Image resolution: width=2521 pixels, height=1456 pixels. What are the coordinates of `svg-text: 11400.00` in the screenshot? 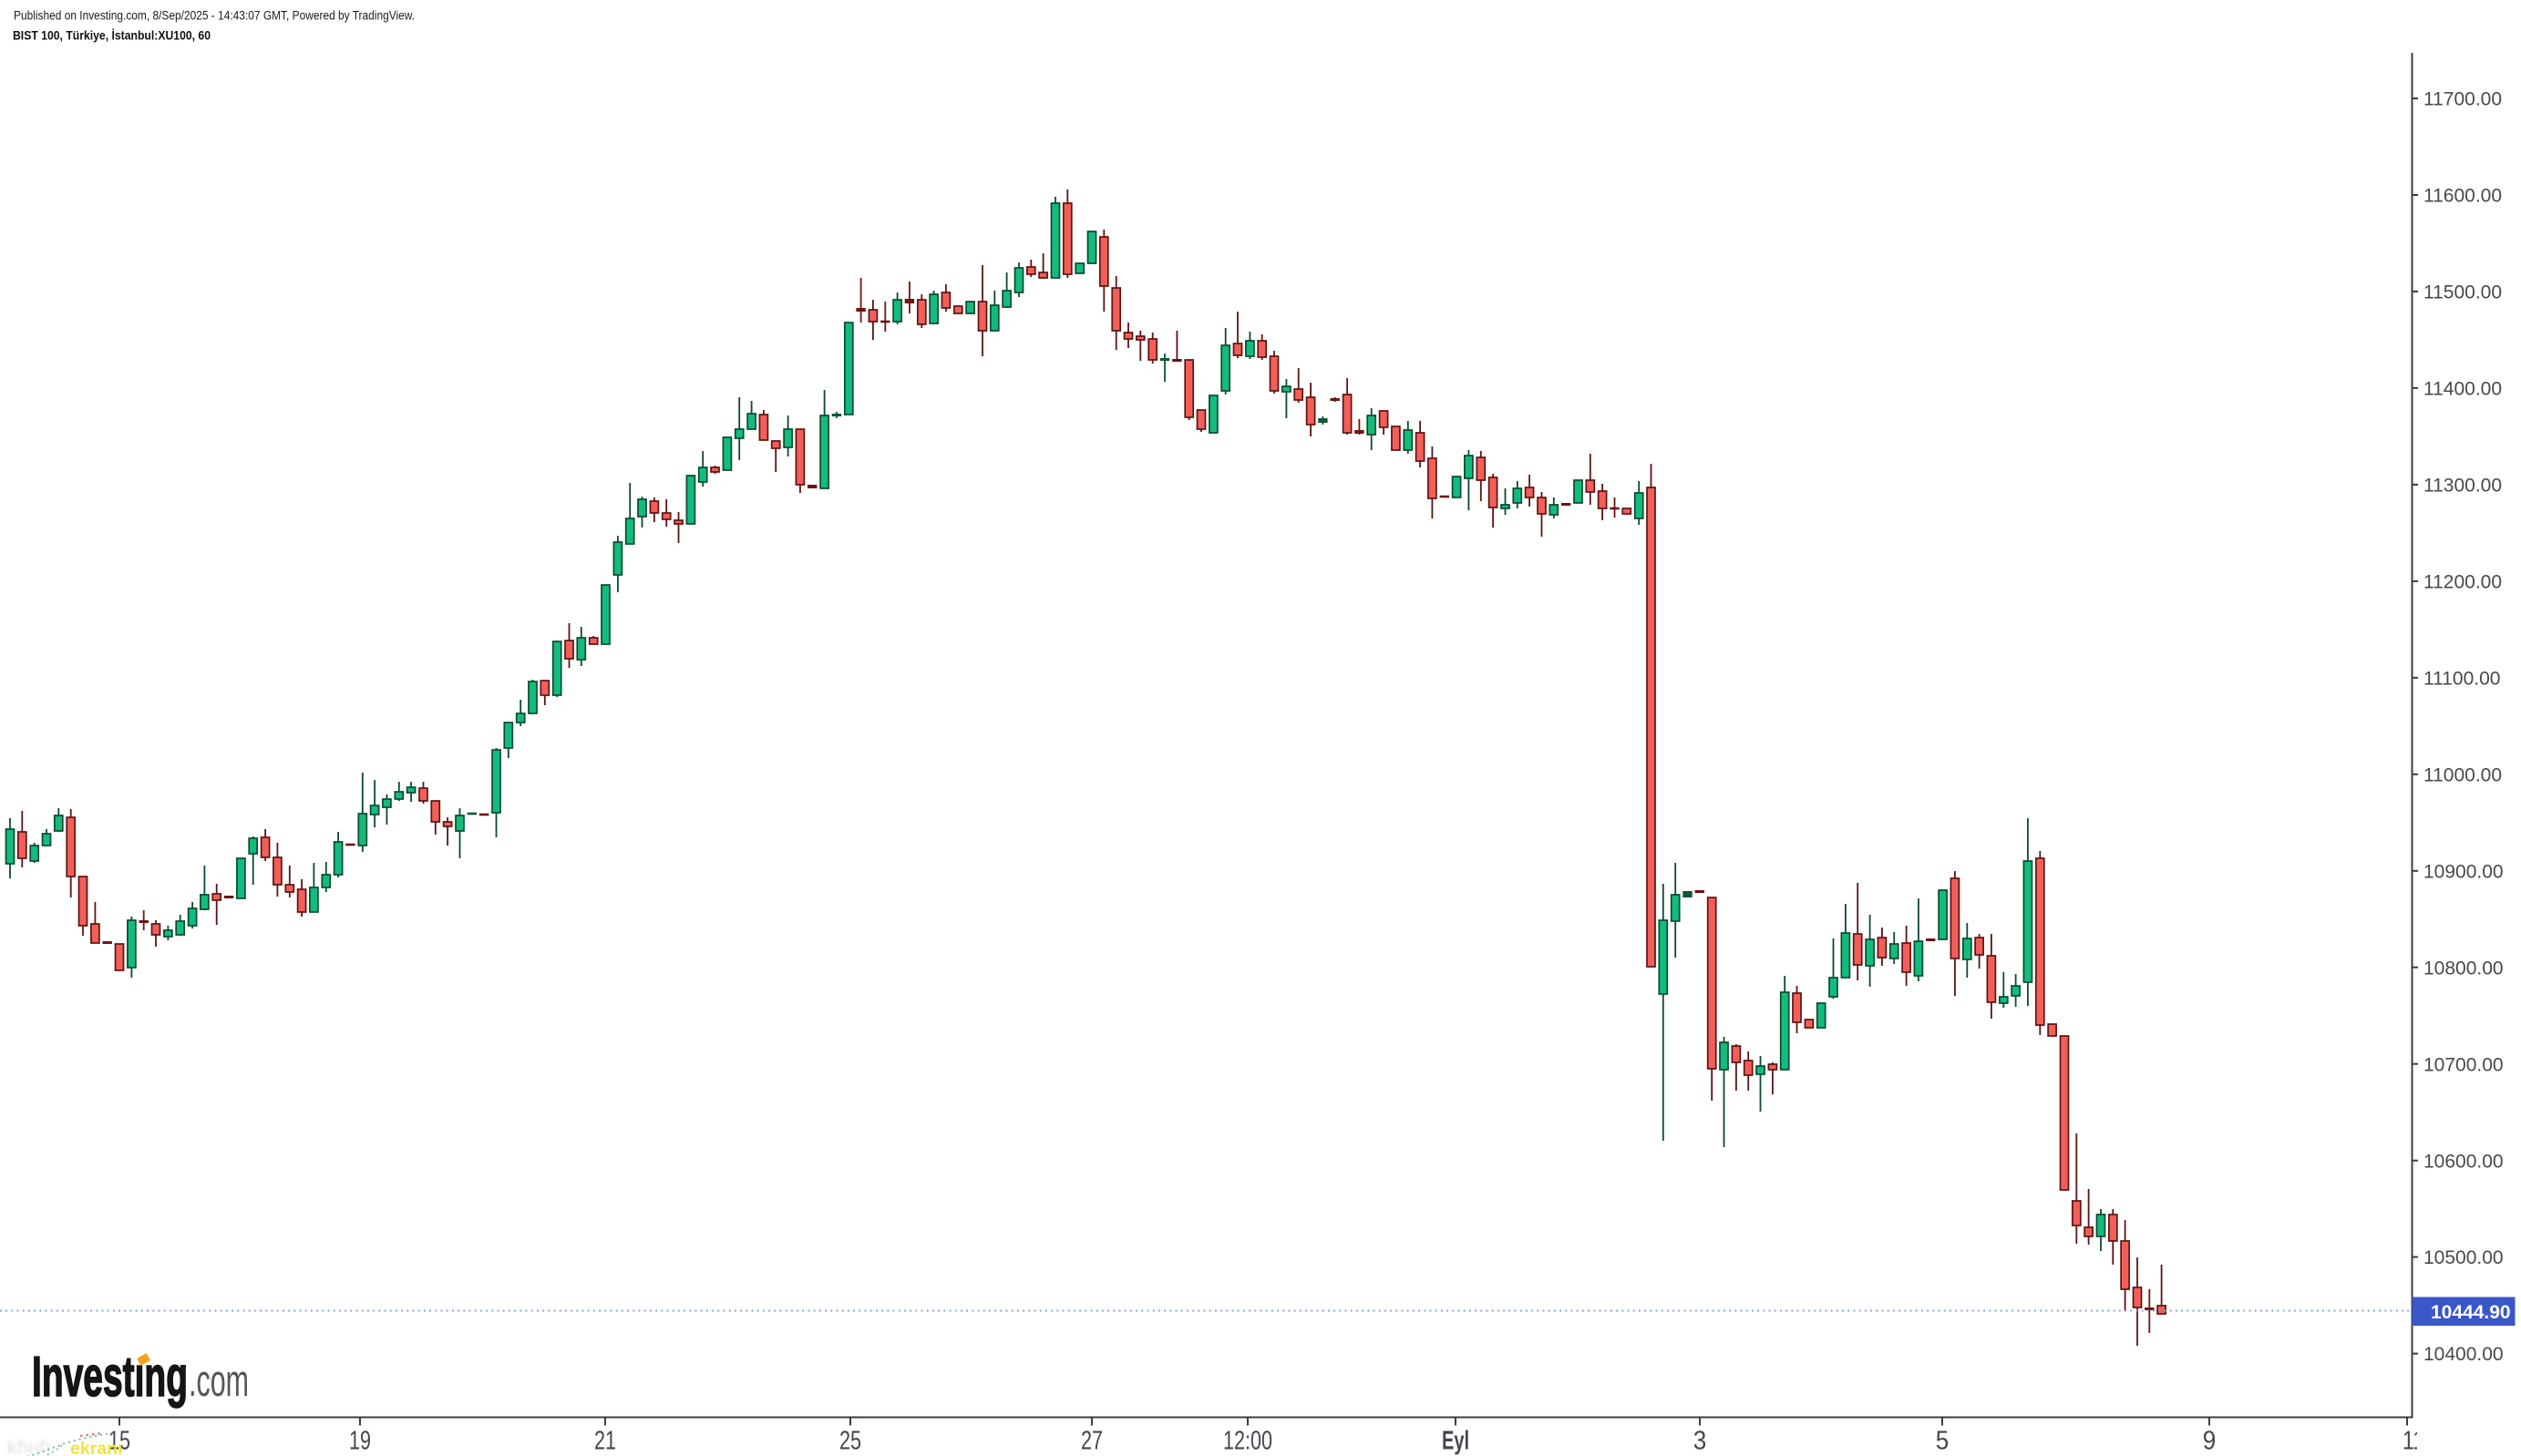 It's located at (2462, 389).